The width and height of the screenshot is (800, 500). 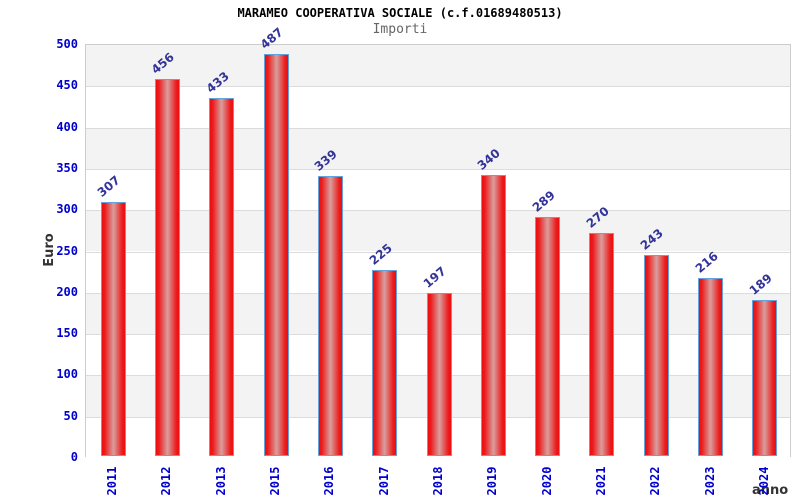 I want to click on y-tick-label: 500, so click(x=67, y=44).